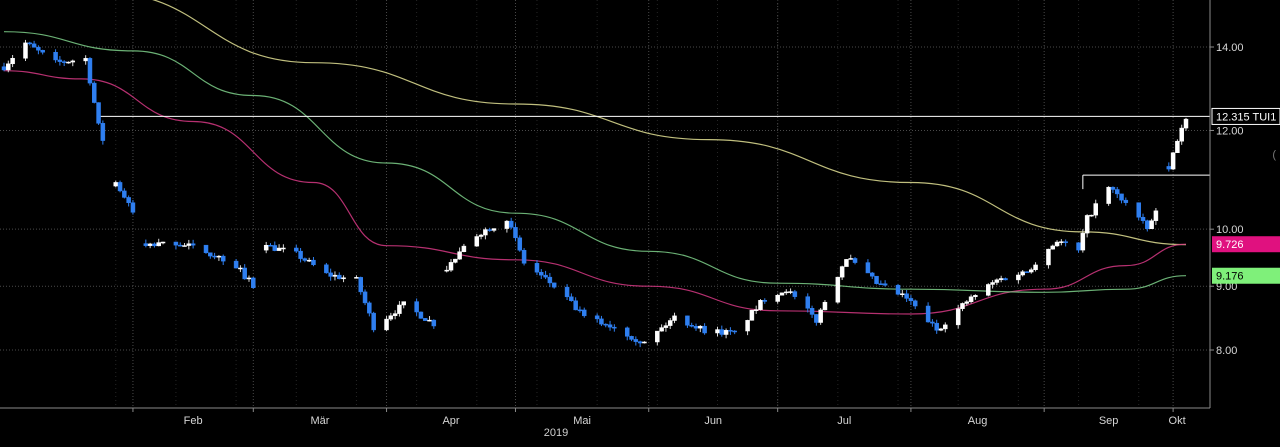 The width and height of the screenshot is (1280, 447). Describe the element at coordinates (1226, 287) in the screenshot. I see `y-tick-label: 9.00` at that location.